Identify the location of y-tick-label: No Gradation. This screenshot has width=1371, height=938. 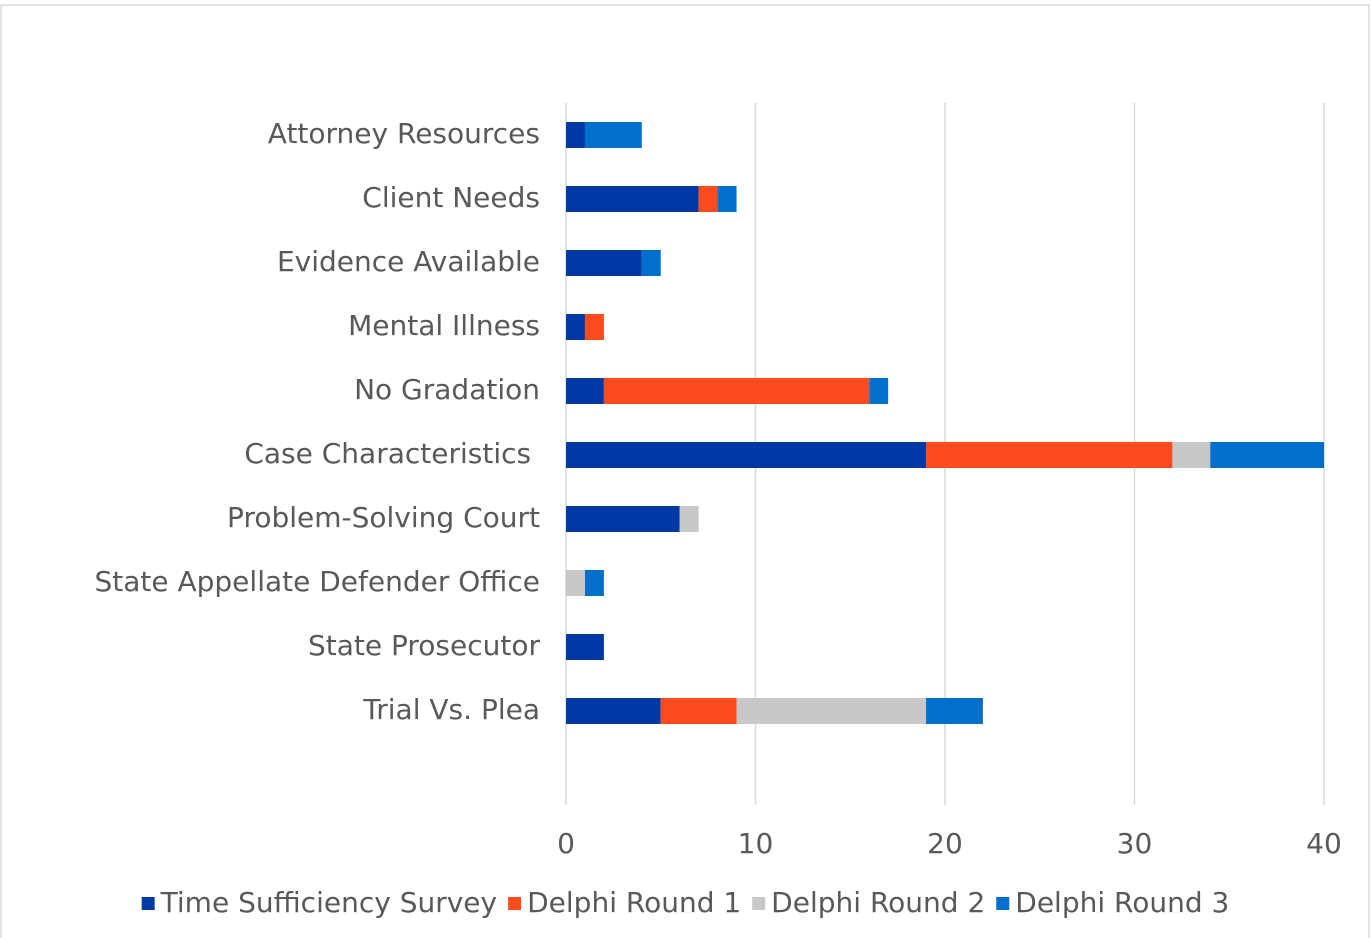
(447, 389).